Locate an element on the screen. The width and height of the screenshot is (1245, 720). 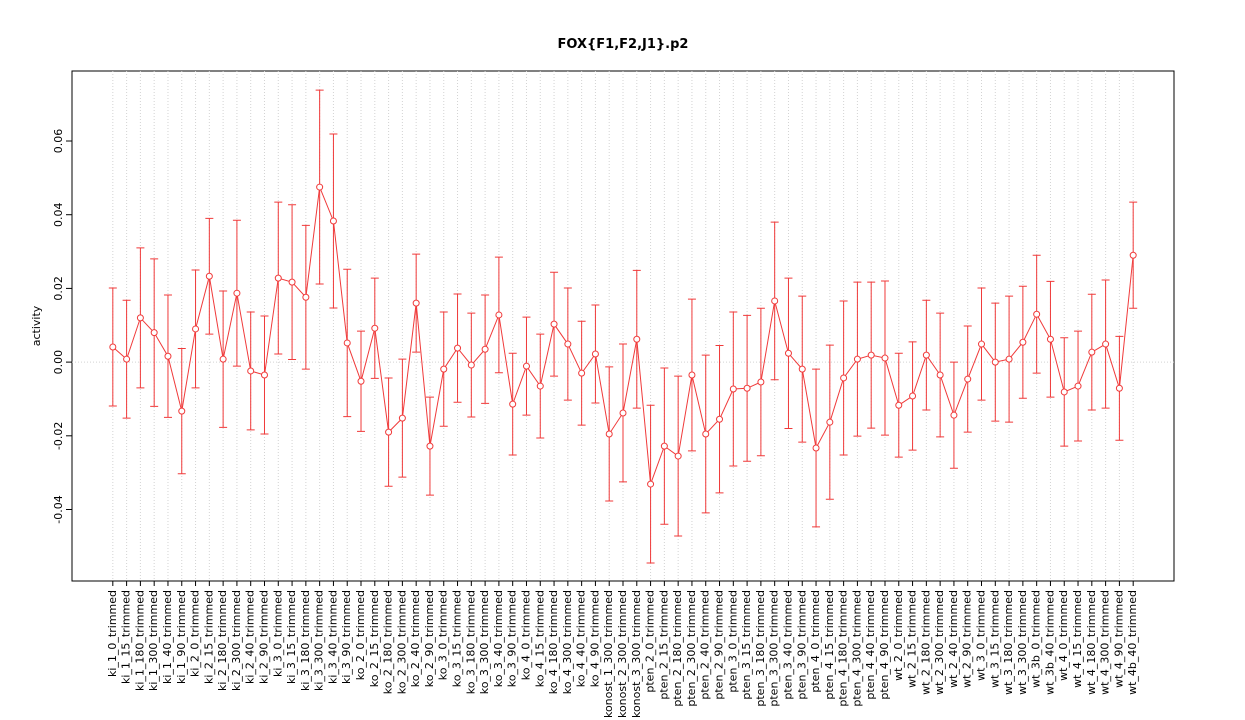
x-tick-label: ki_3_180_trimmed is located at coordinates (305, 640).